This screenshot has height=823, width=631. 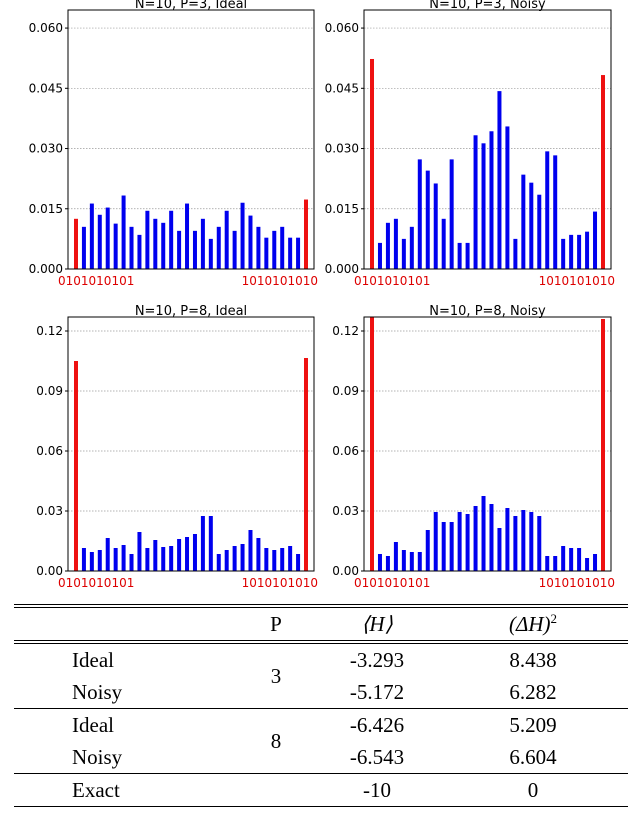 What do you see at coordinates (342, 209) in the screenshot?
I see `y-tick-label: 0.015` at bounding box center [342, 209].